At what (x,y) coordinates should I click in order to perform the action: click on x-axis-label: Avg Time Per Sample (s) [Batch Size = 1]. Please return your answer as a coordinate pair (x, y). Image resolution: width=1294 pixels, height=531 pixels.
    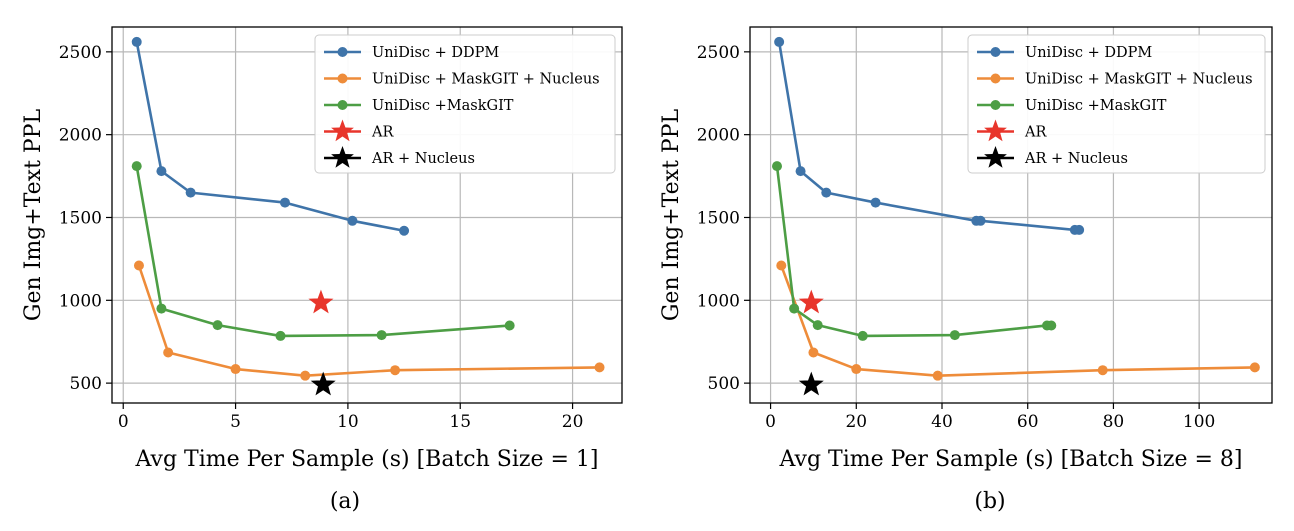
    Looking at the image, I should click on (367, 459).